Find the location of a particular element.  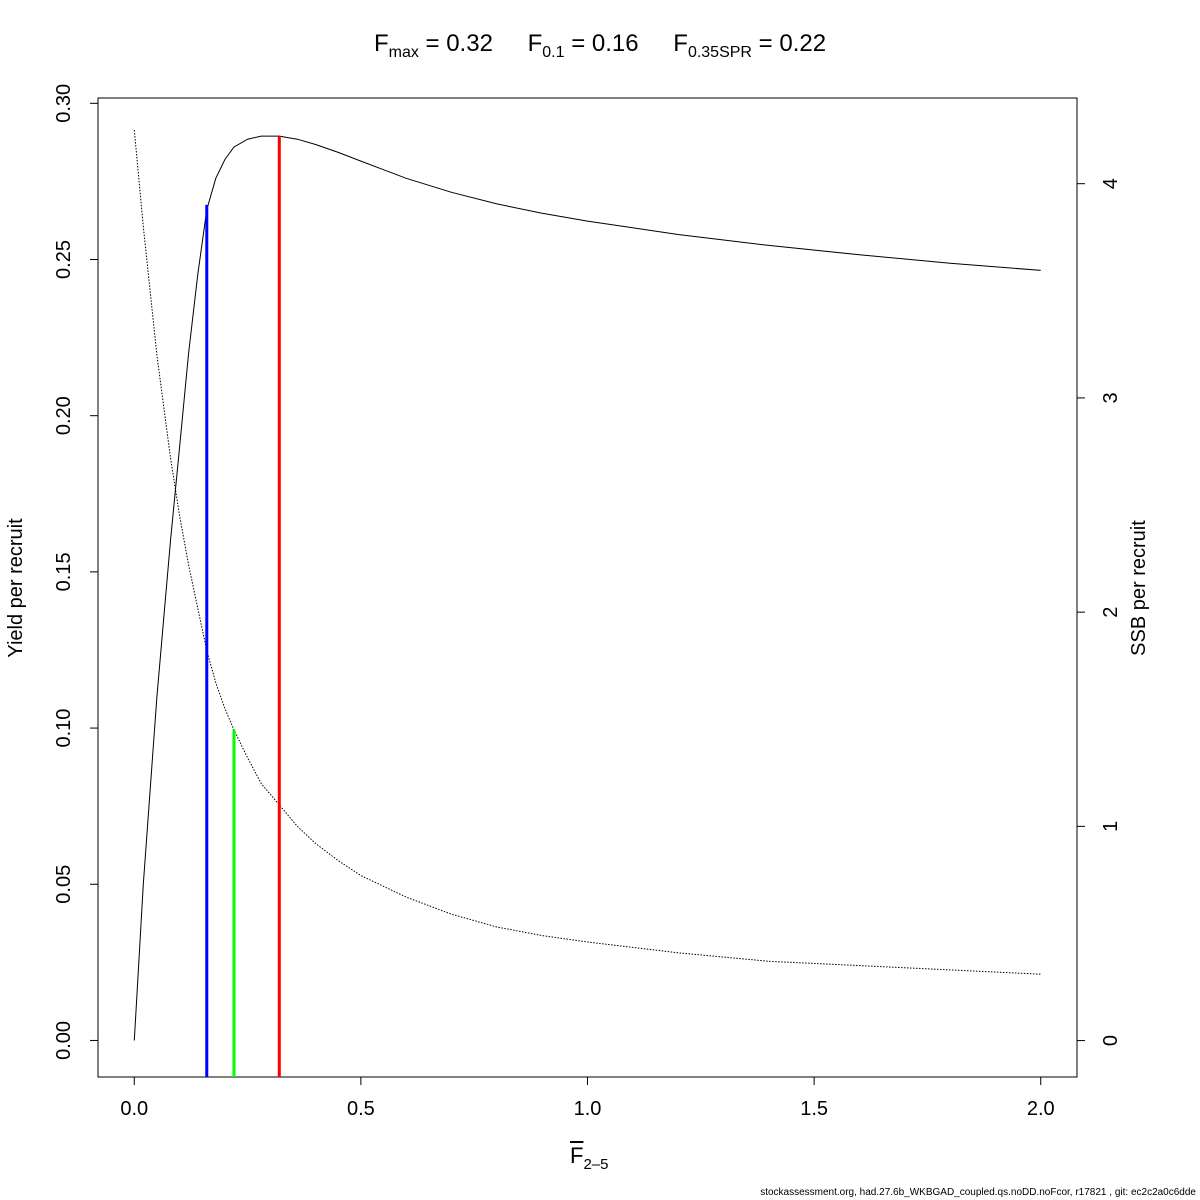

y-tick-label: 0.25 is located at coordinates (64, 259).